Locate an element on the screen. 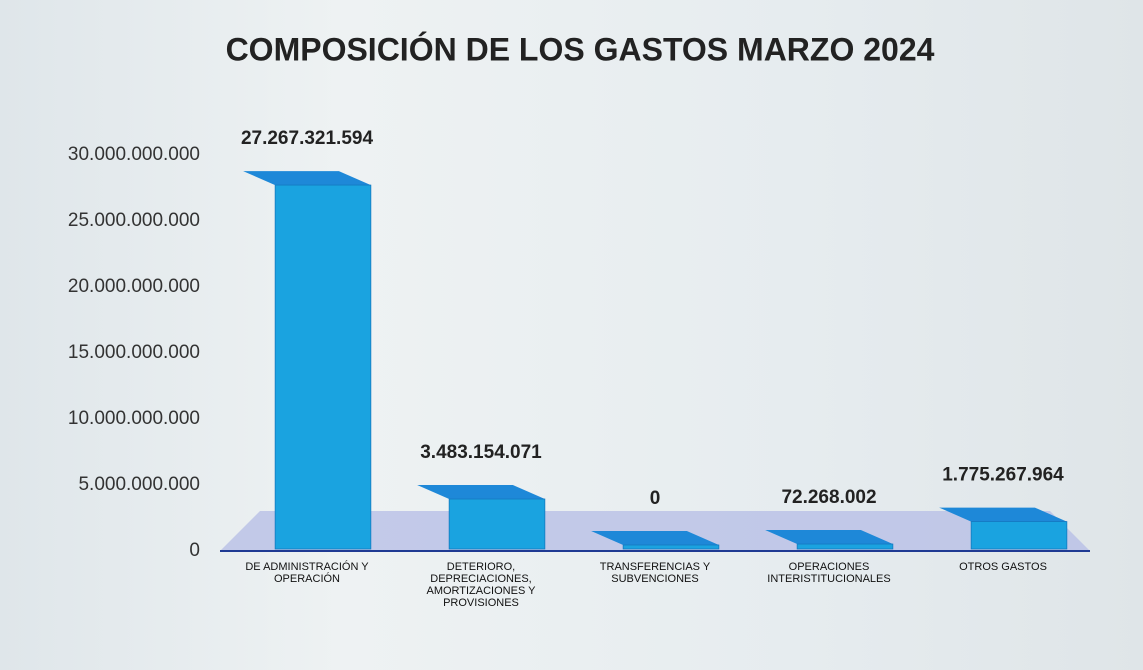  x-tick-label: TRANSFERENCIAS Y SUBVENCIONES is located at coordinates (655, 573).